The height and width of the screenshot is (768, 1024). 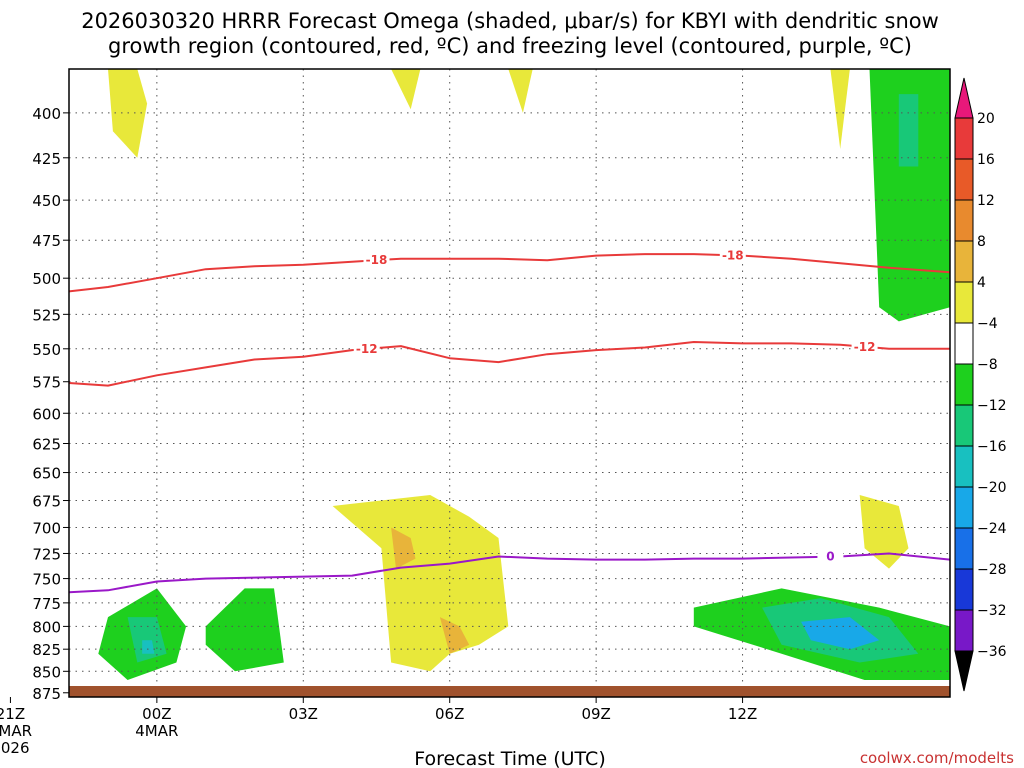 I want to click on colorbar-label-2: 12, so click(x=986, y=201).